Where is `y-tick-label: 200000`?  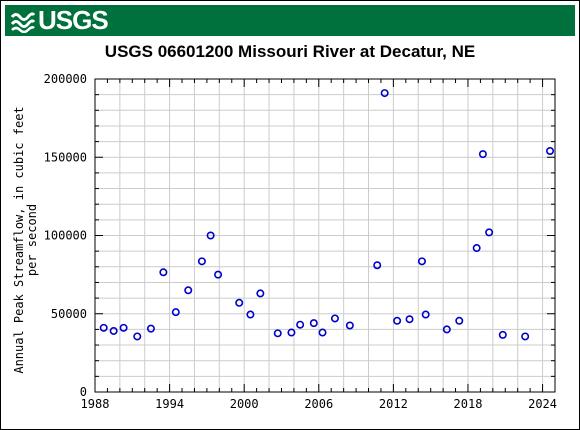
y-tick-label: 200000 is located at coordinates (65, 79).